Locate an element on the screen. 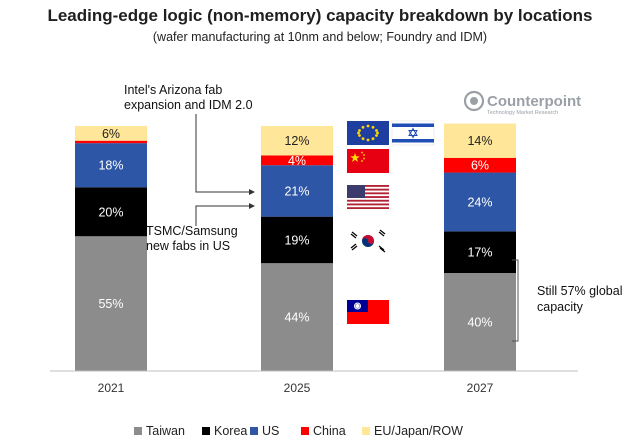 The image size is (640, 447). legend-item-taiwan: Taiwan is located at coordinates (159, 431).